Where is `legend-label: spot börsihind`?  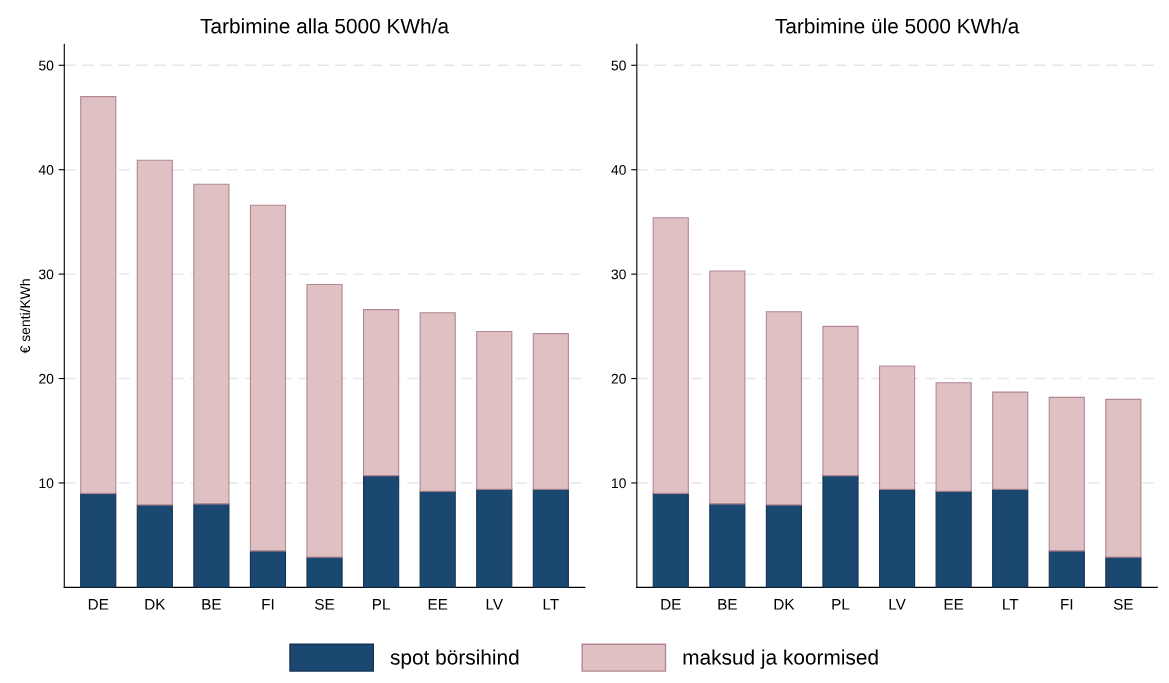 legend-label: spot börsihind is located at coordinates (454, 659).